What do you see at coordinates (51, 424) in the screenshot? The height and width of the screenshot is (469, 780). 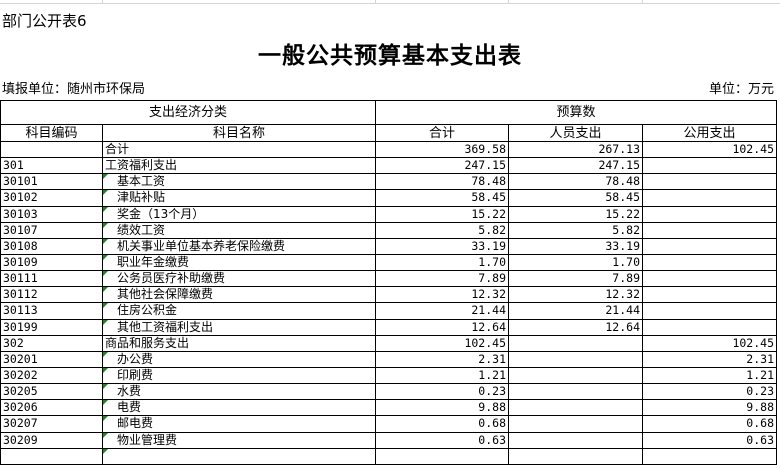 I see `cell-code: 30207` at bounding box center [51, 424].